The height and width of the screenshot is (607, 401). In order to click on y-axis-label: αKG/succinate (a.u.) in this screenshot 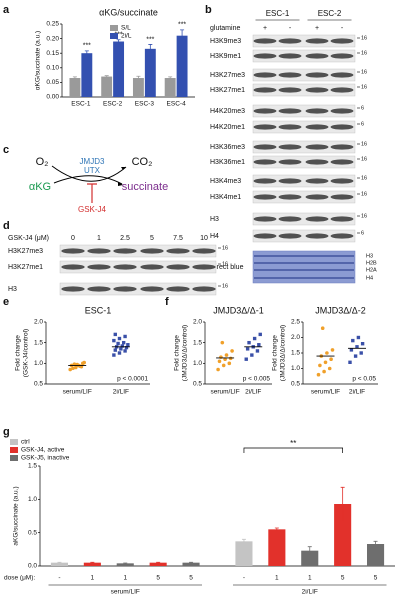, I will do `click(38, 60)`.